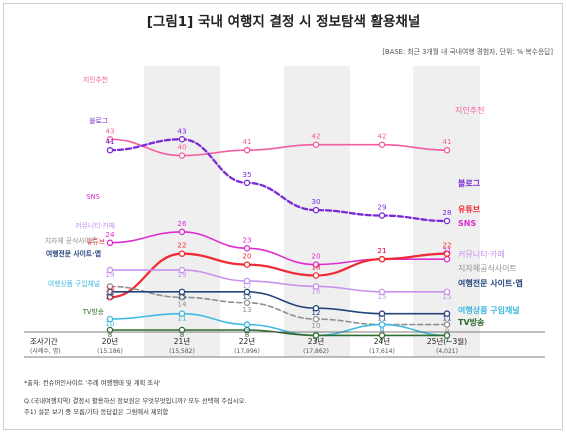  What do you see at coordinates (489, 310) in the screenshot?
I see `series-end-label: 여행상품 구입채널` at bounding box center [489, 310].